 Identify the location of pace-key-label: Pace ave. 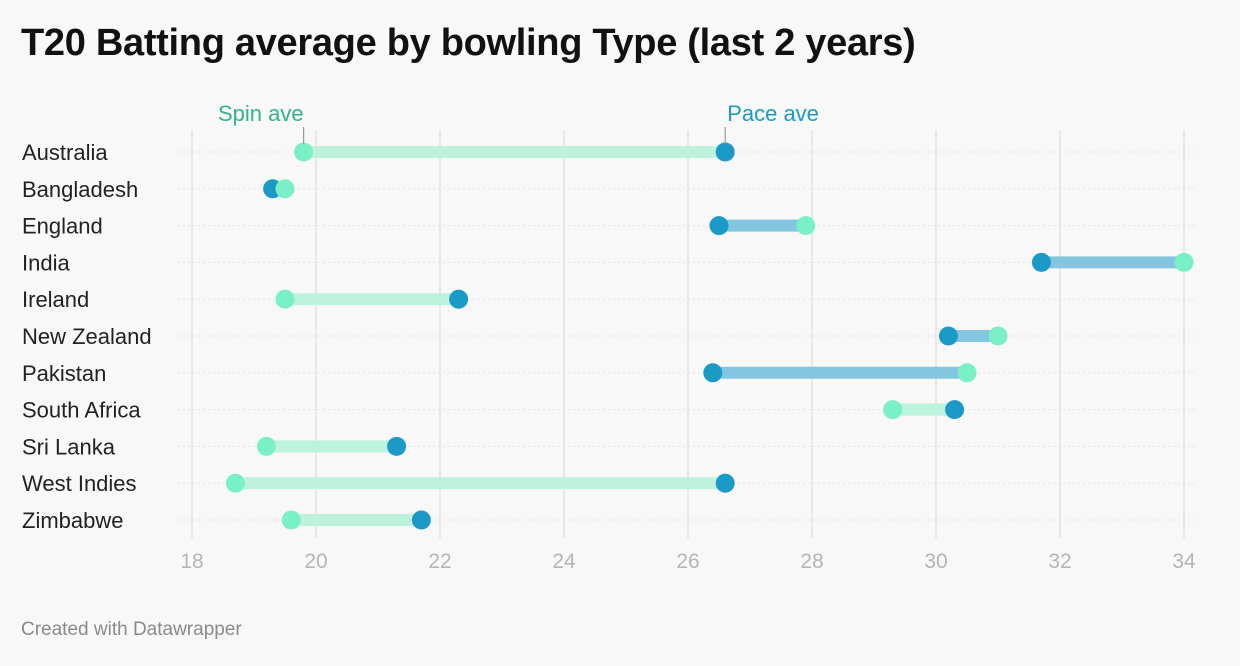
(773, 113).